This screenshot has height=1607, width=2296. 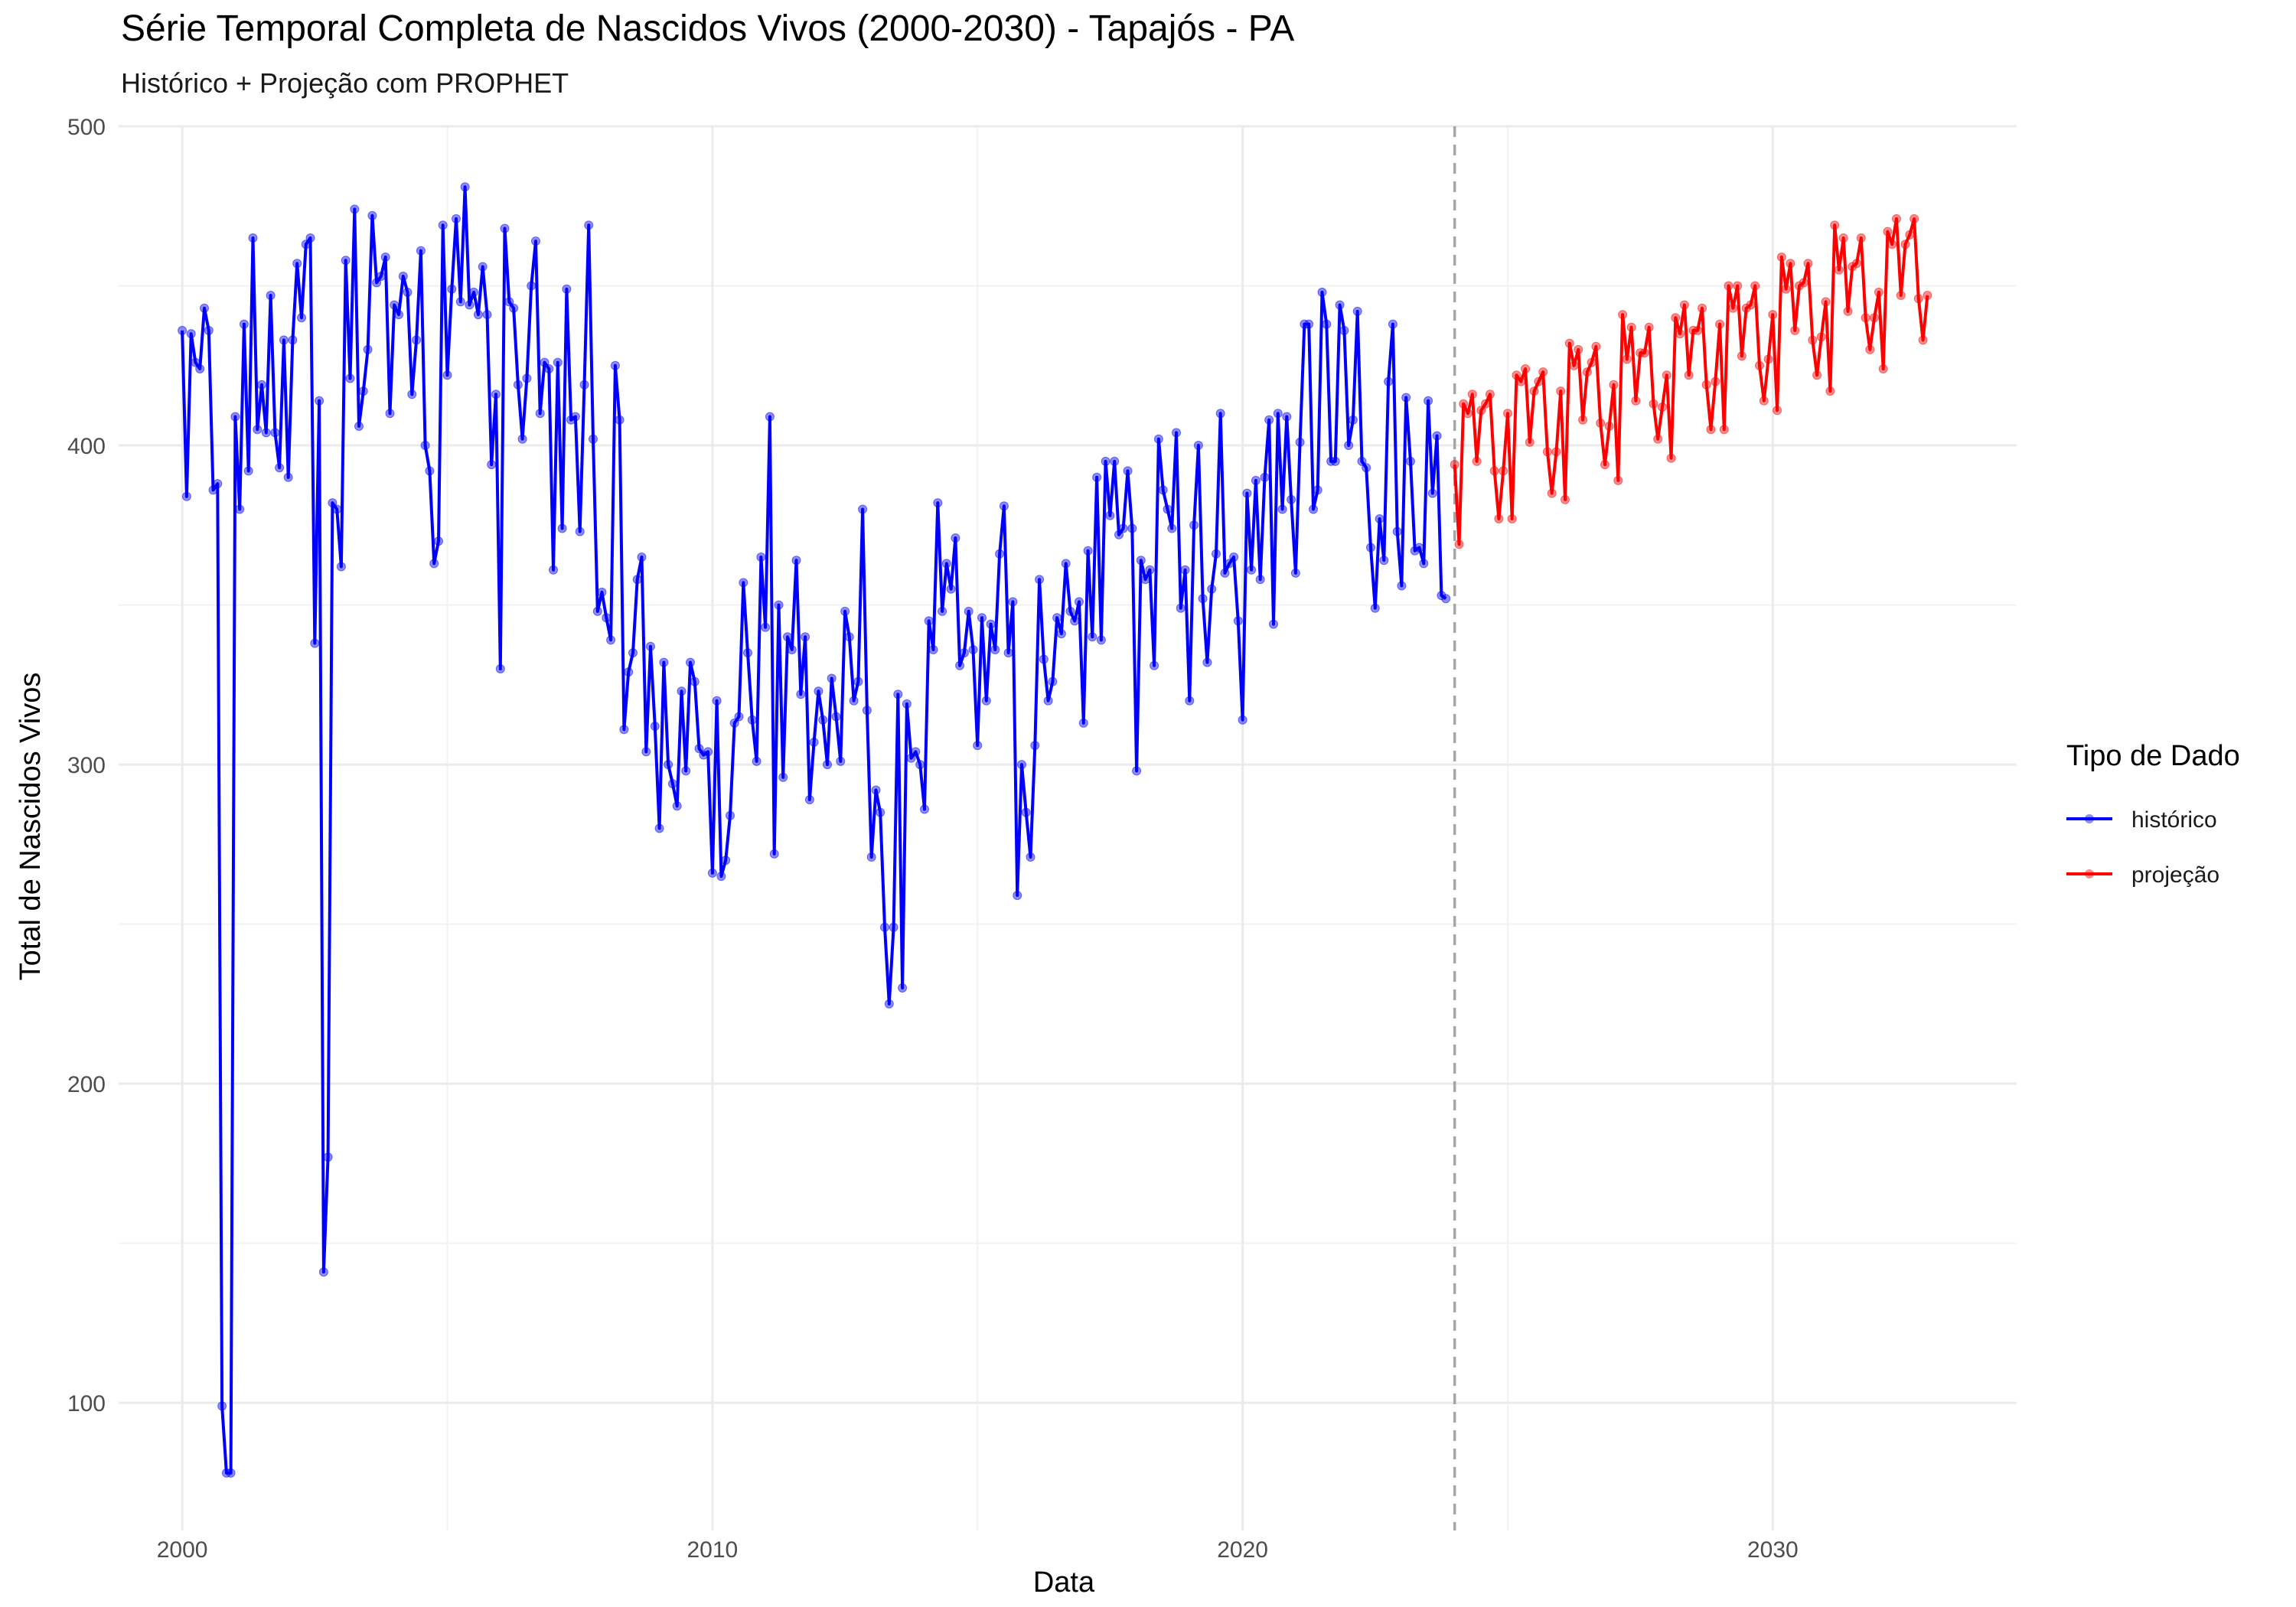 I want to click on legend-title: Tipo de Dado, so click(x=2153, y=756).